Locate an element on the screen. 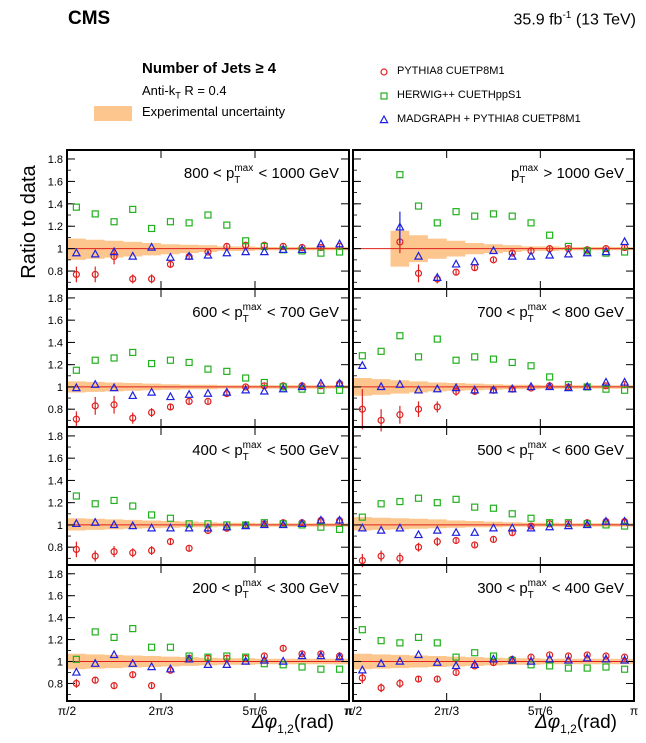 The image size is (646, 743). energy-value: (13 TeV) is located at coordinates (605, 20).